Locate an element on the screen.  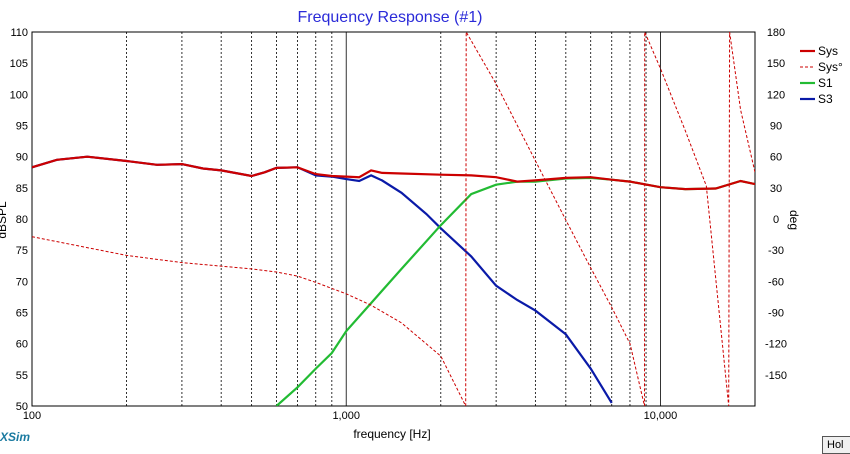
chart-title: Frequency Response (#1) is located at coordinates (390, 17).